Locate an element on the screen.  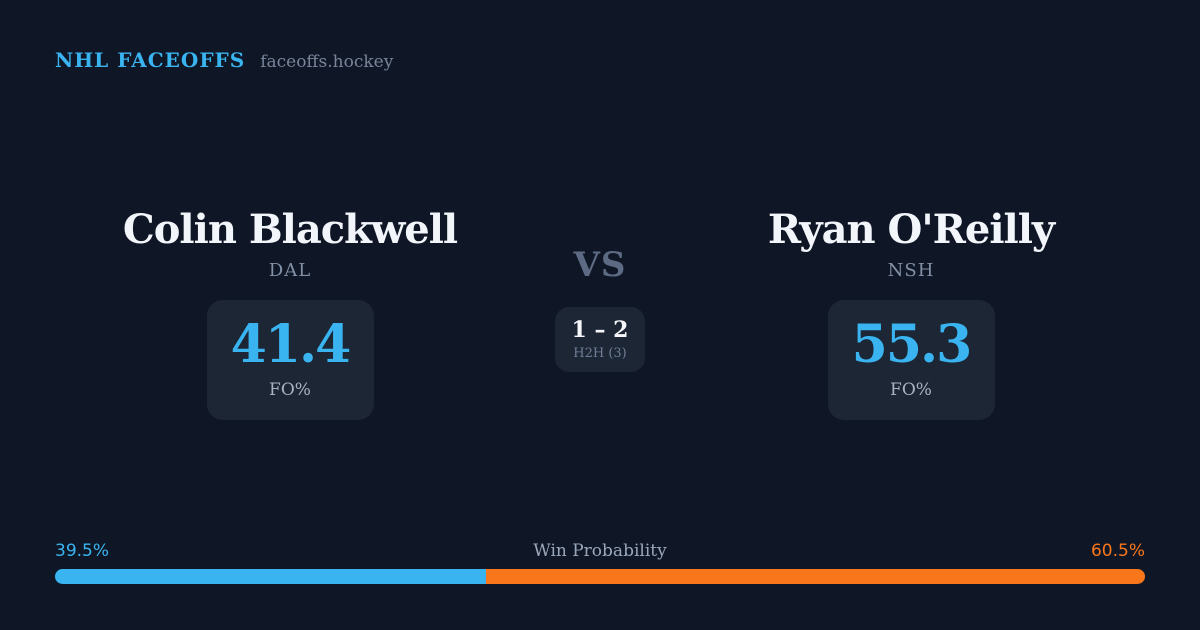
player-left-column: Colin Blackwell DAL 41.4 FO% is located at coordinates (290, 315).